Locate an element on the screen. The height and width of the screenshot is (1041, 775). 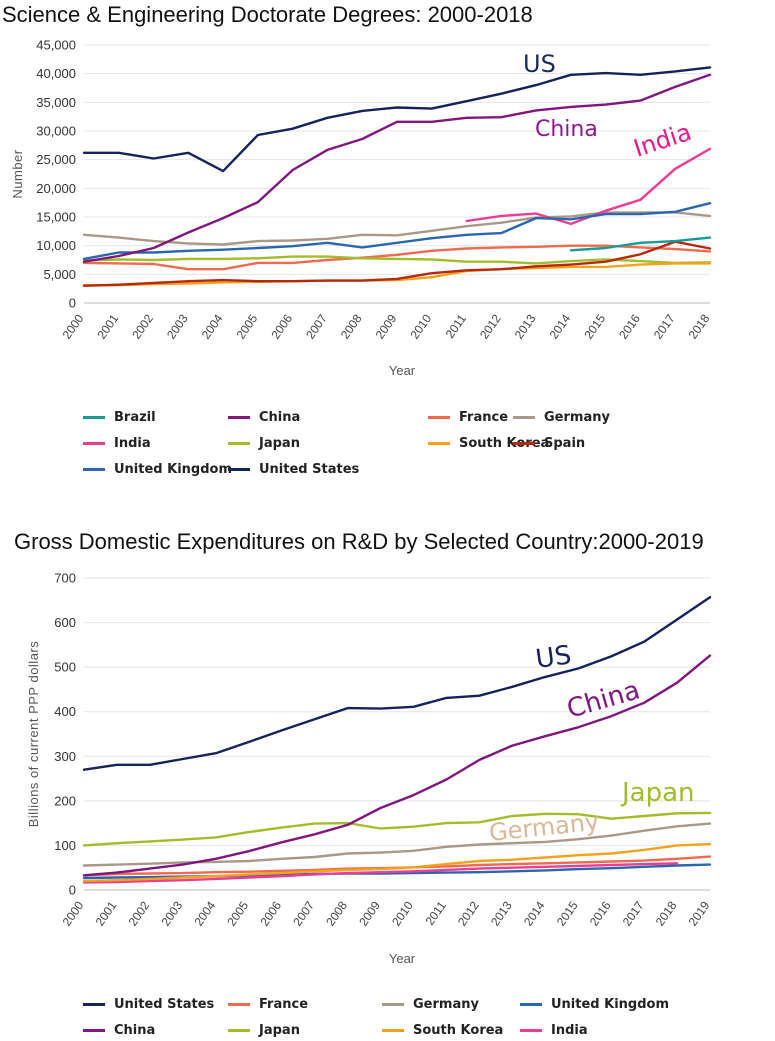
legend-label: Japan is located at coordinates (279, 1030).